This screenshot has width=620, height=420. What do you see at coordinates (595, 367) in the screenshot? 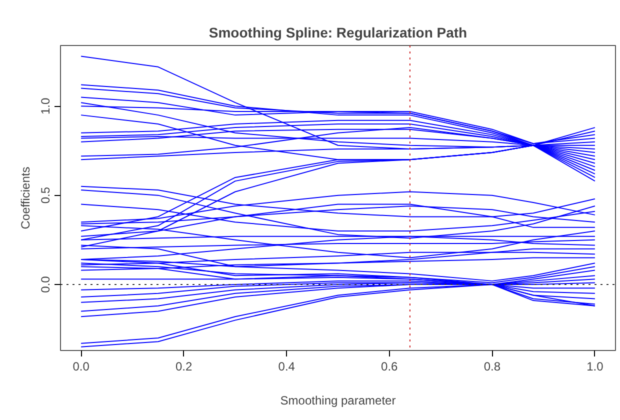
I see `x-tick-label: 1.0` at bounding box center [595, 367].